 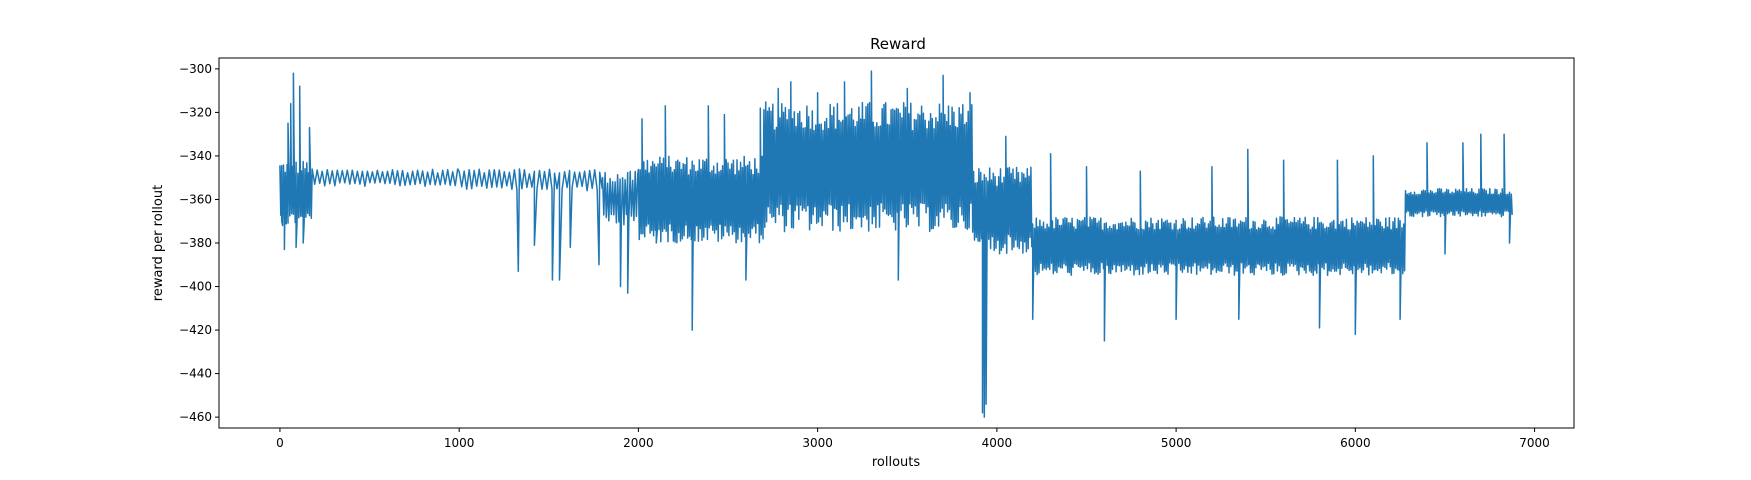 What do you see at coordinates (195, 199) in the screenshot?
I see `y-tick-label: −360` at bounding box center [195, 199].